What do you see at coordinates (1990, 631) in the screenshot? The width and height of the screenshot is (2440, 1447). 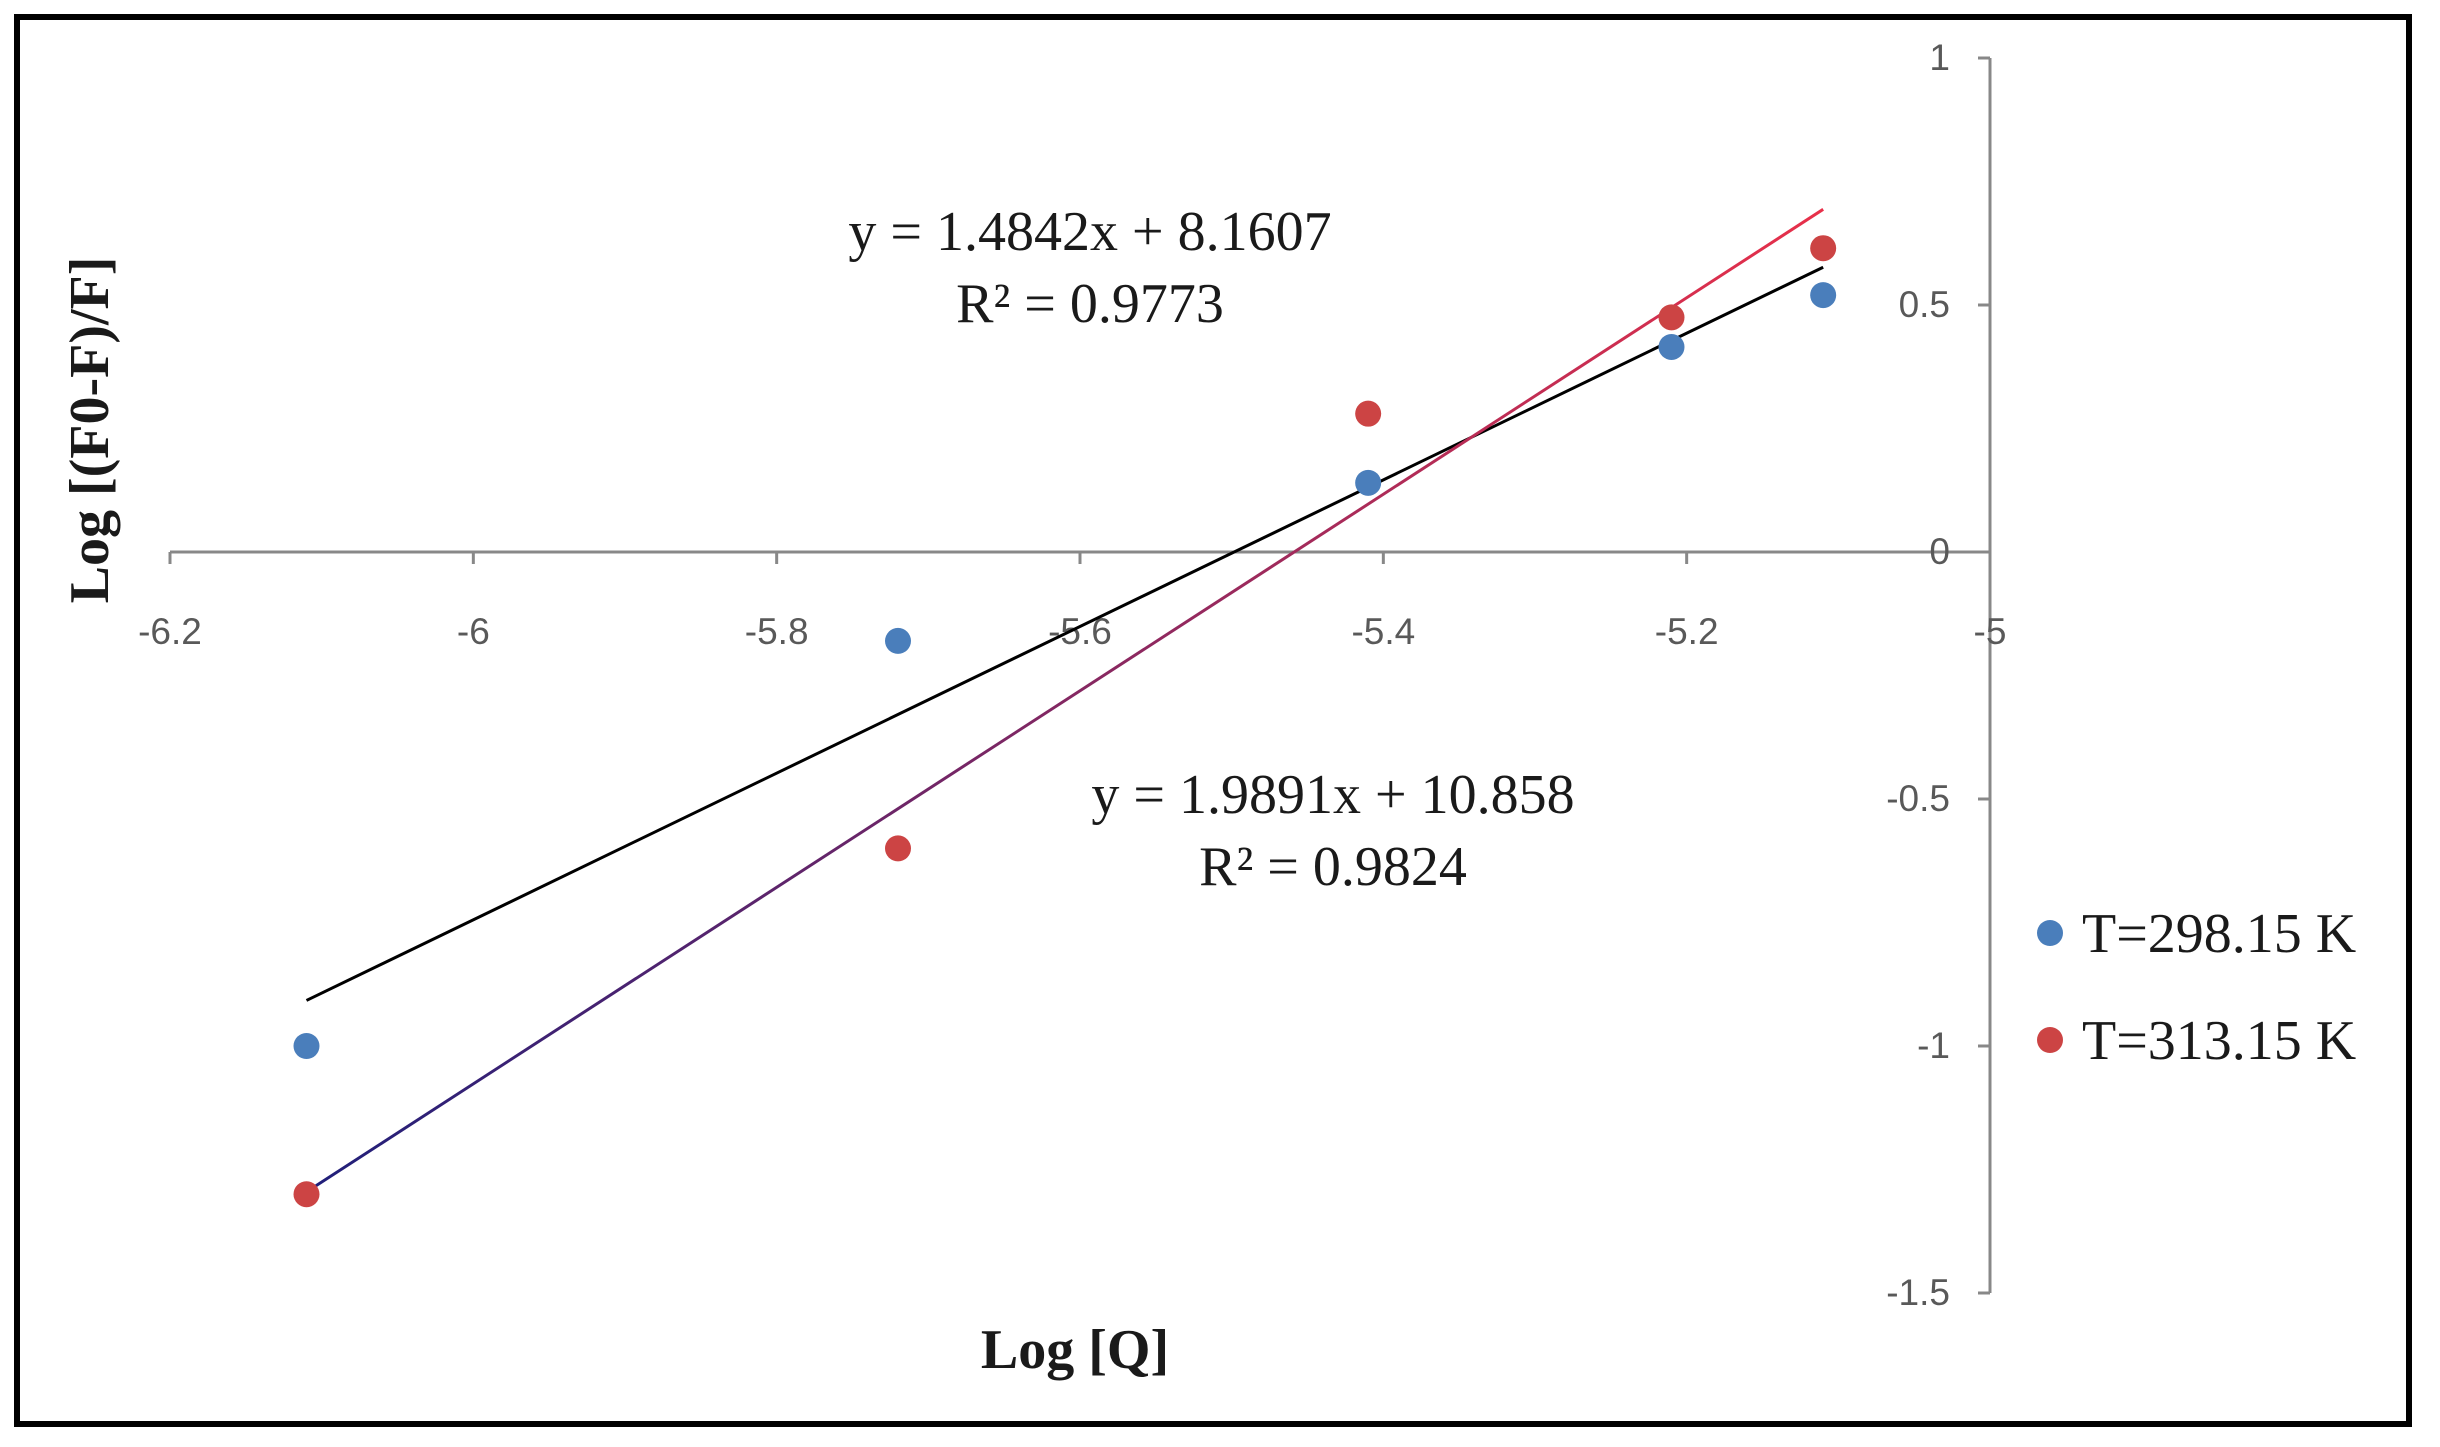 I see `x-tick-label: -5` at bounding box center [1990, 631].